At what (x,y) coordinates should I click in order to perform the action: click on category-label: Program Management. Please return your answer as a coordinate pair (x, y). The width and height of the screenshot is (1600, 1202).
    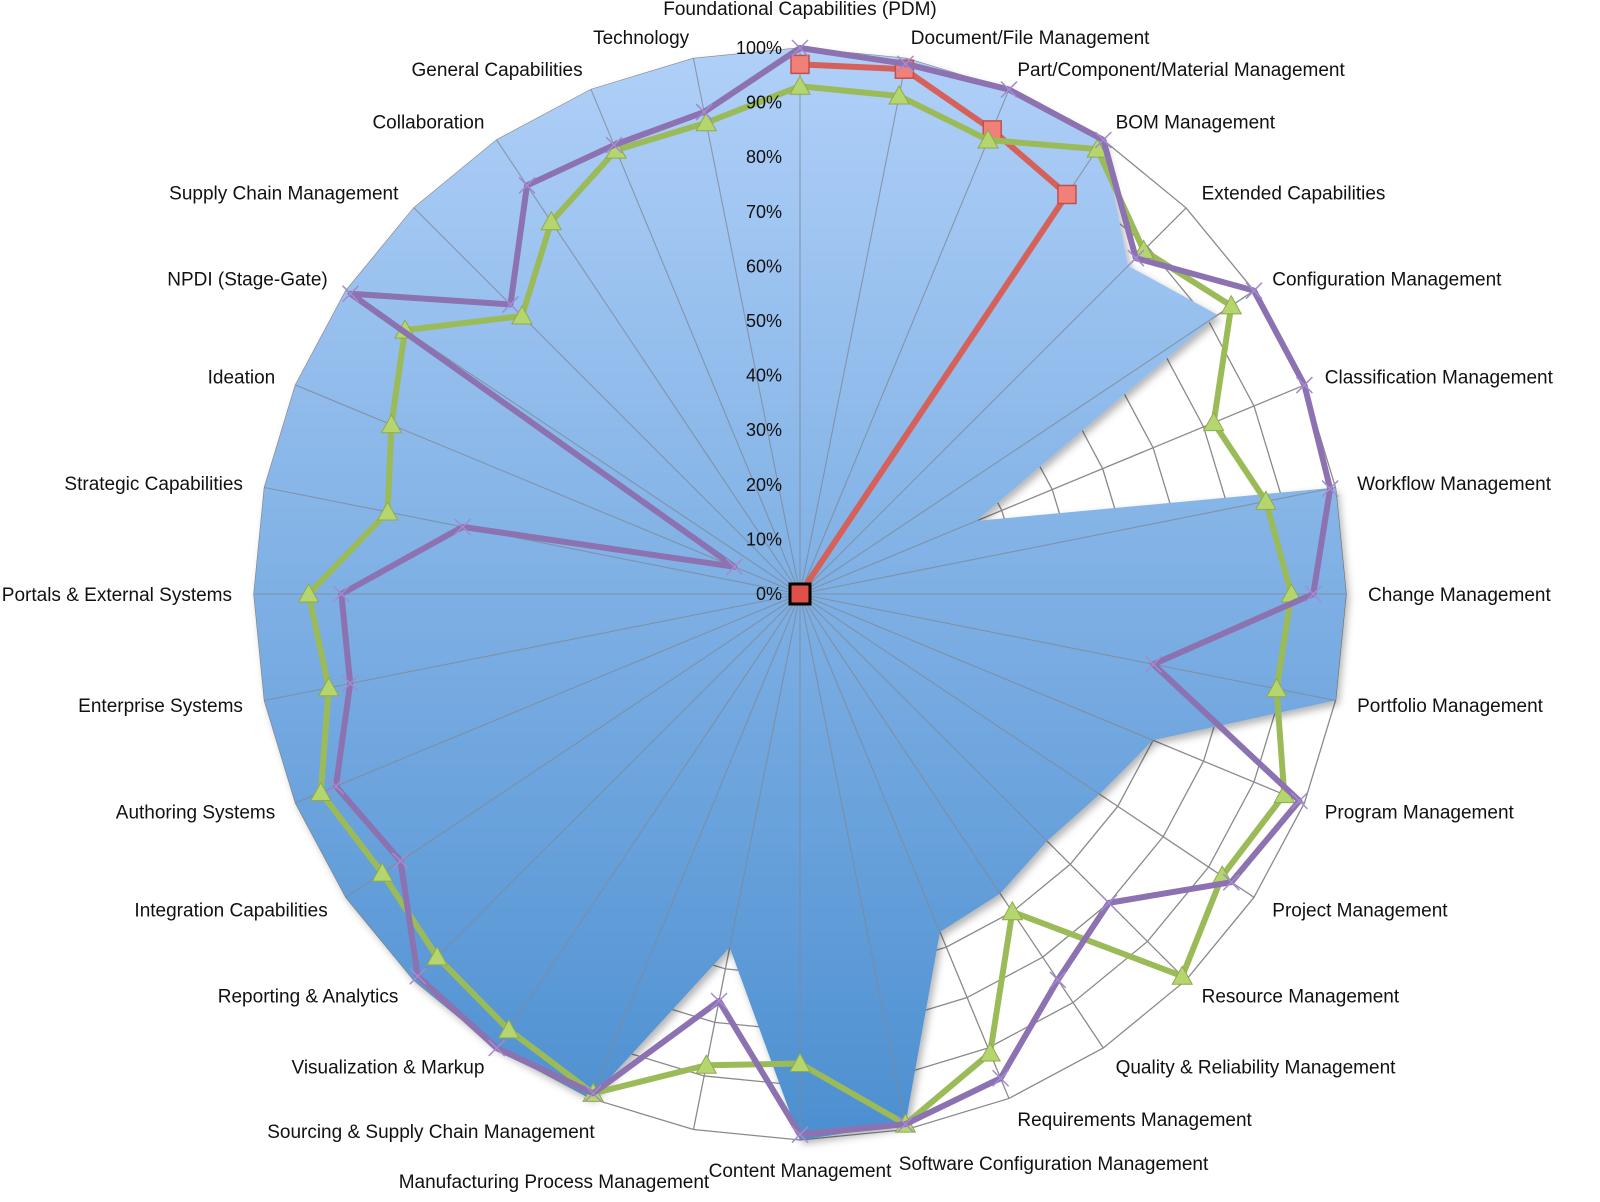
    Looking at the image, I should click on (1420, 812).